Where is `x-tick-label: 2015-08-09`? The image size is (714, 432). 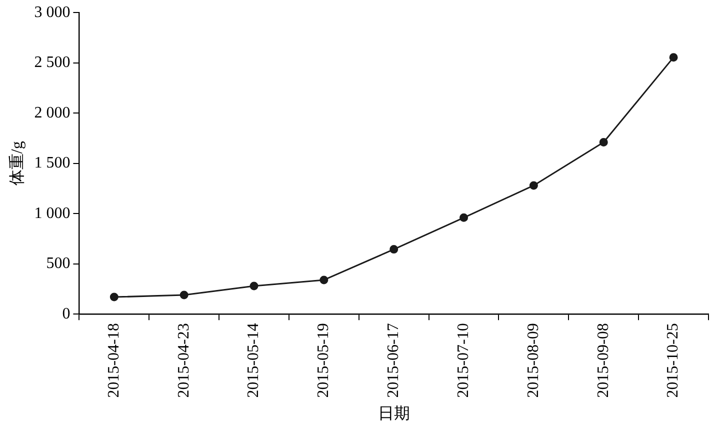
x-tick-label: 2015-08-09 is located at coordinates (533, 360).